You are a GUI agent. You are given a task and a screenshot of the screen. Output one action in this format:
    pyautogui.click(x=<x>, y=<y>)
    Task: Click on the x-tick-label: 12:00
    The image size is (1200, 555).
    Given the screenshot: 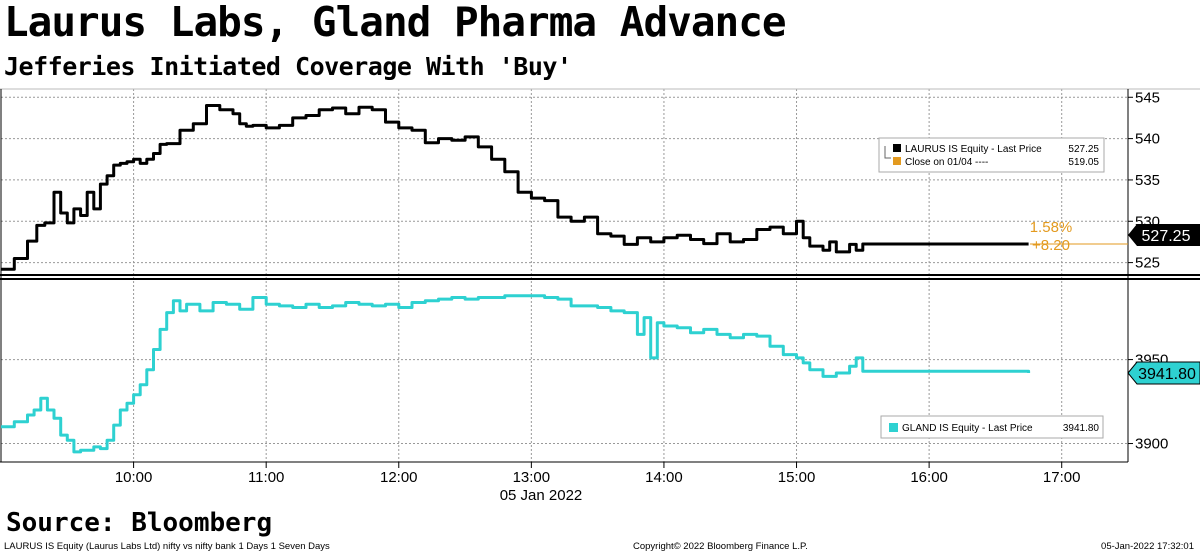 What is the action you would take?
    pyautogui.click(x=399, y=477)
    